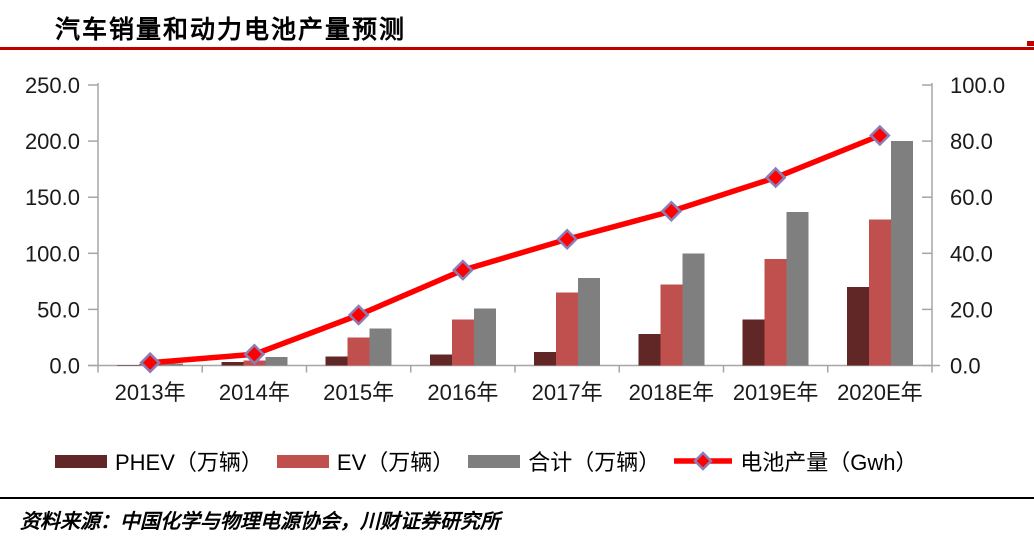 Image resolution: width=1034 pixels, height=537 pixels. Describe the element at coordinates (971, 197) in the screenshot. I see `right-axis-label: 60.0` at that location.